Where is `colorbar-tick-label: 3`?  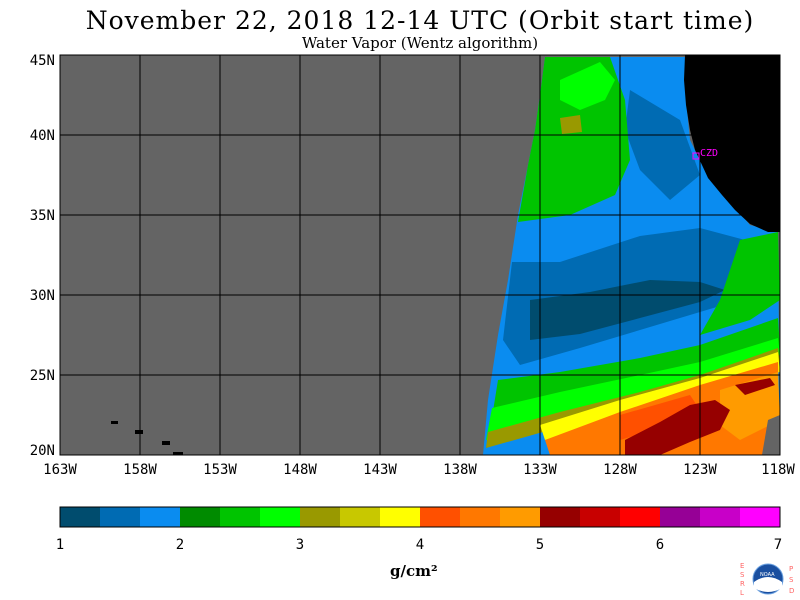 colorbar-tick-label: 3 is located at coordinates (300, 545).